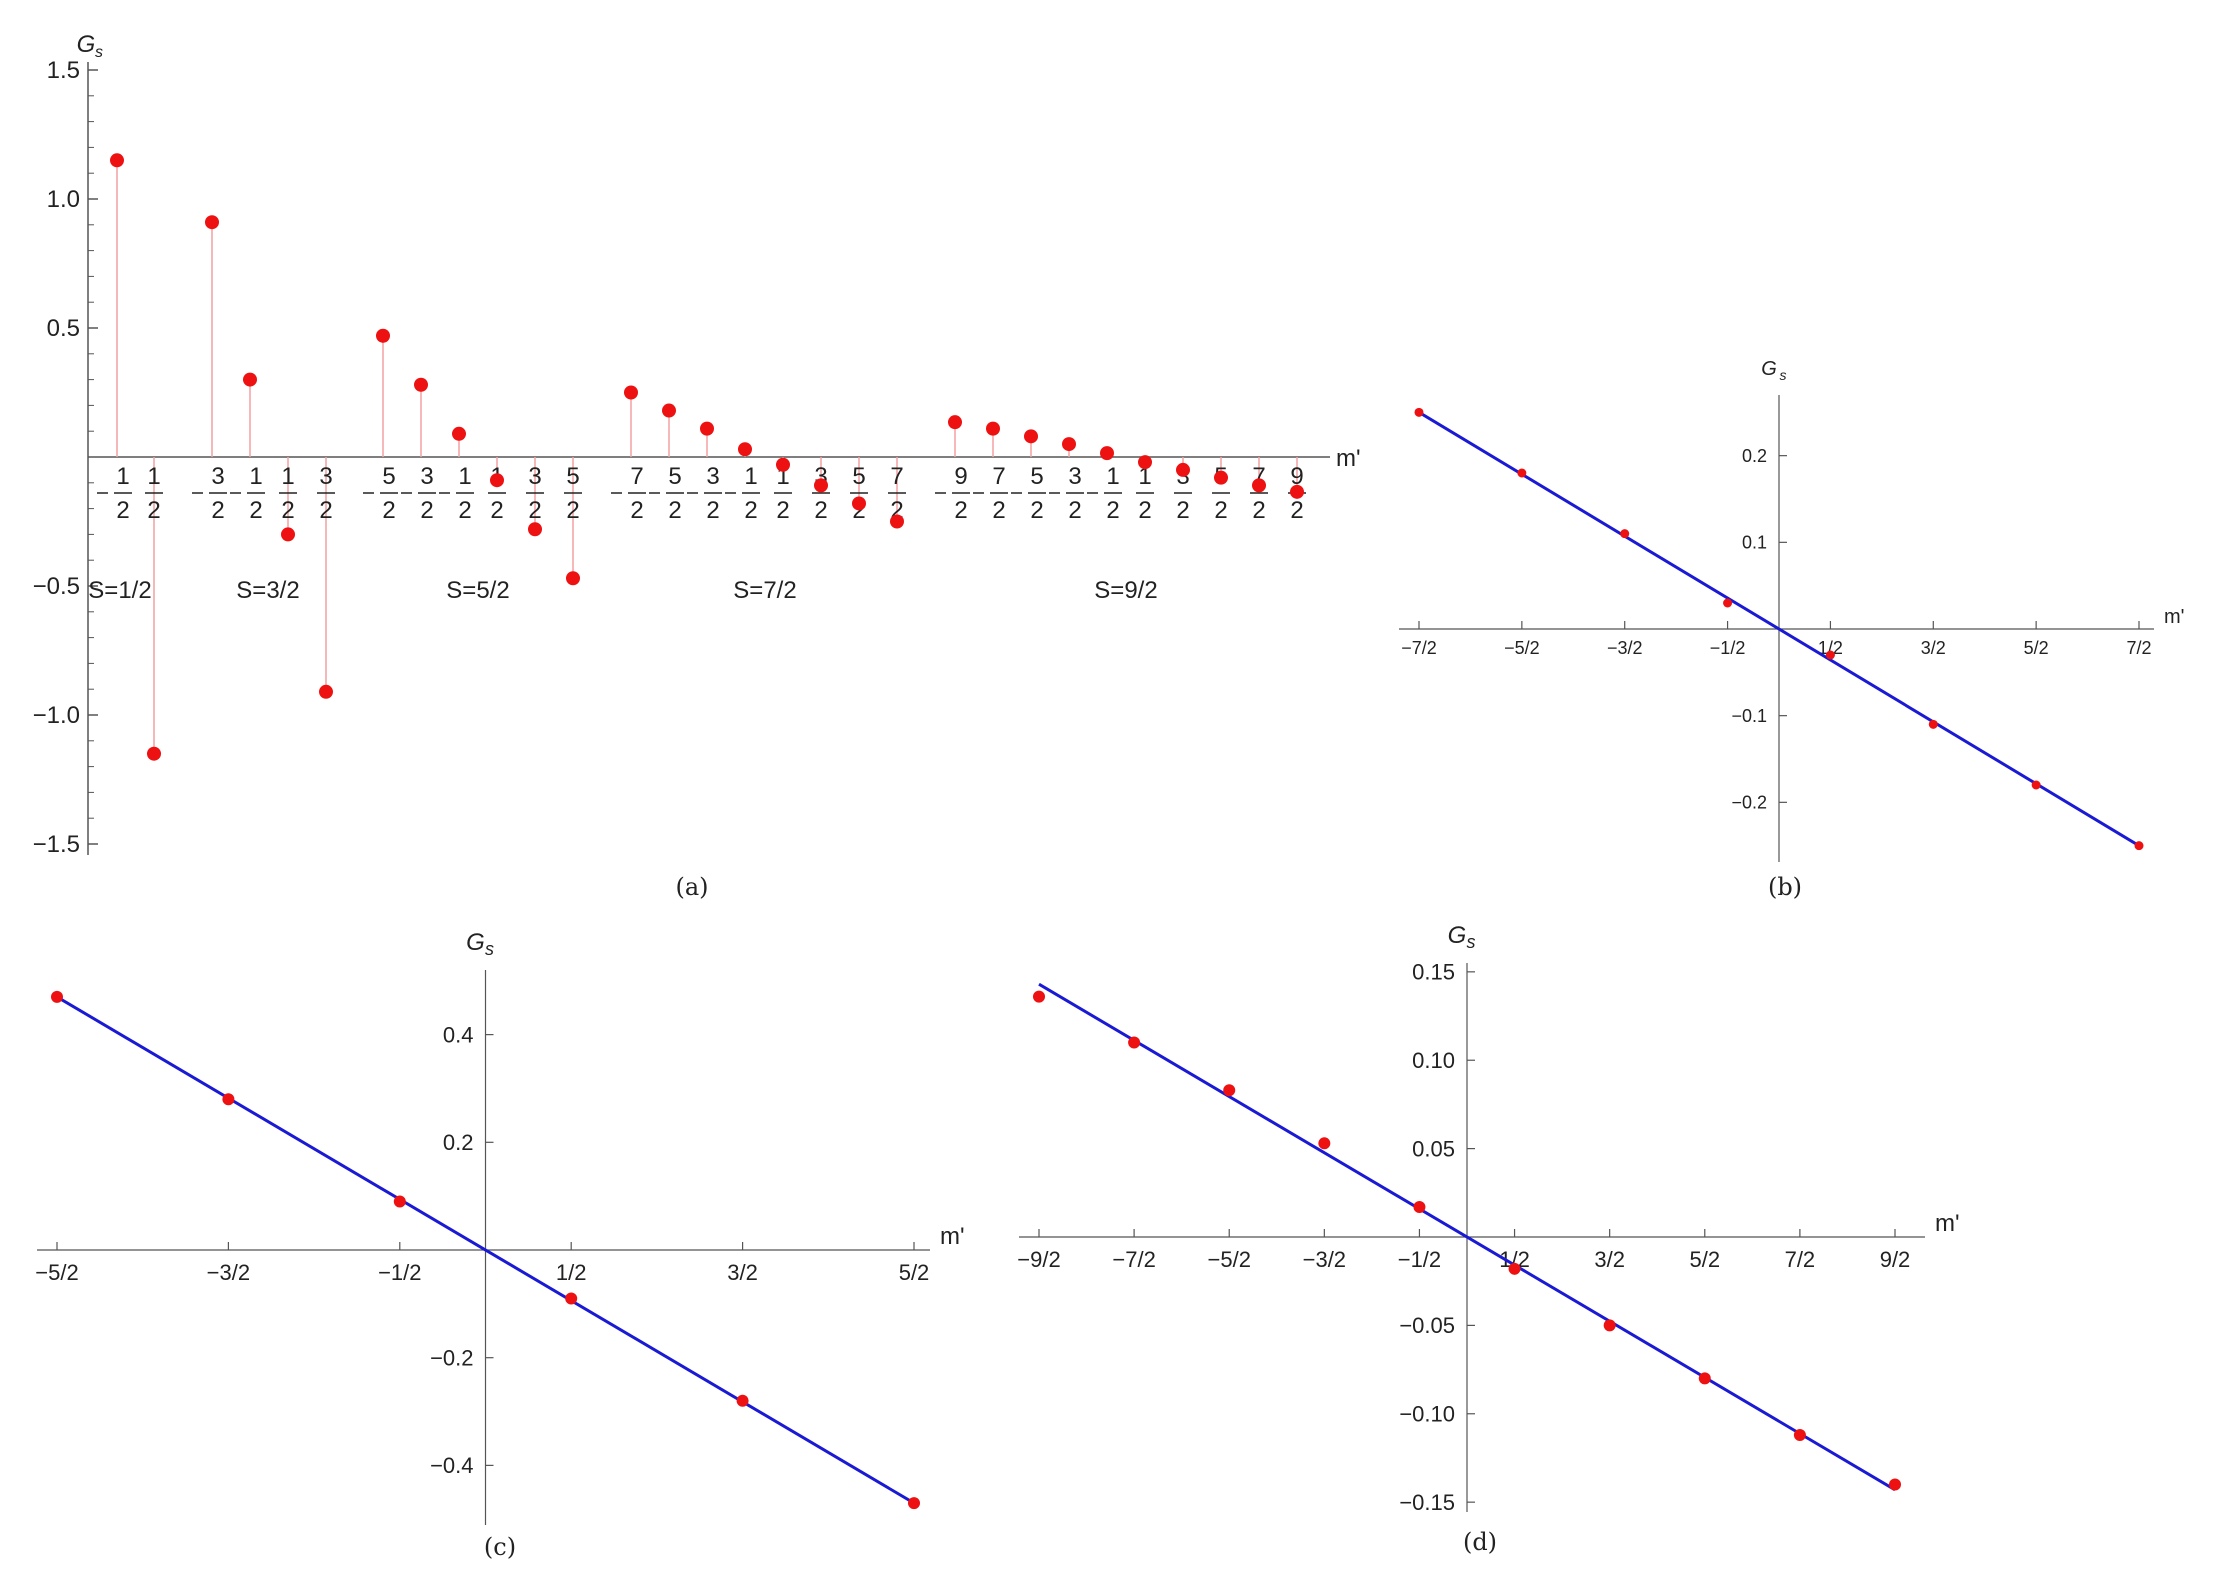 This screenshot has width=2217, height=1592. I want to click on group-label: S=9/2, so click(1125, 590).